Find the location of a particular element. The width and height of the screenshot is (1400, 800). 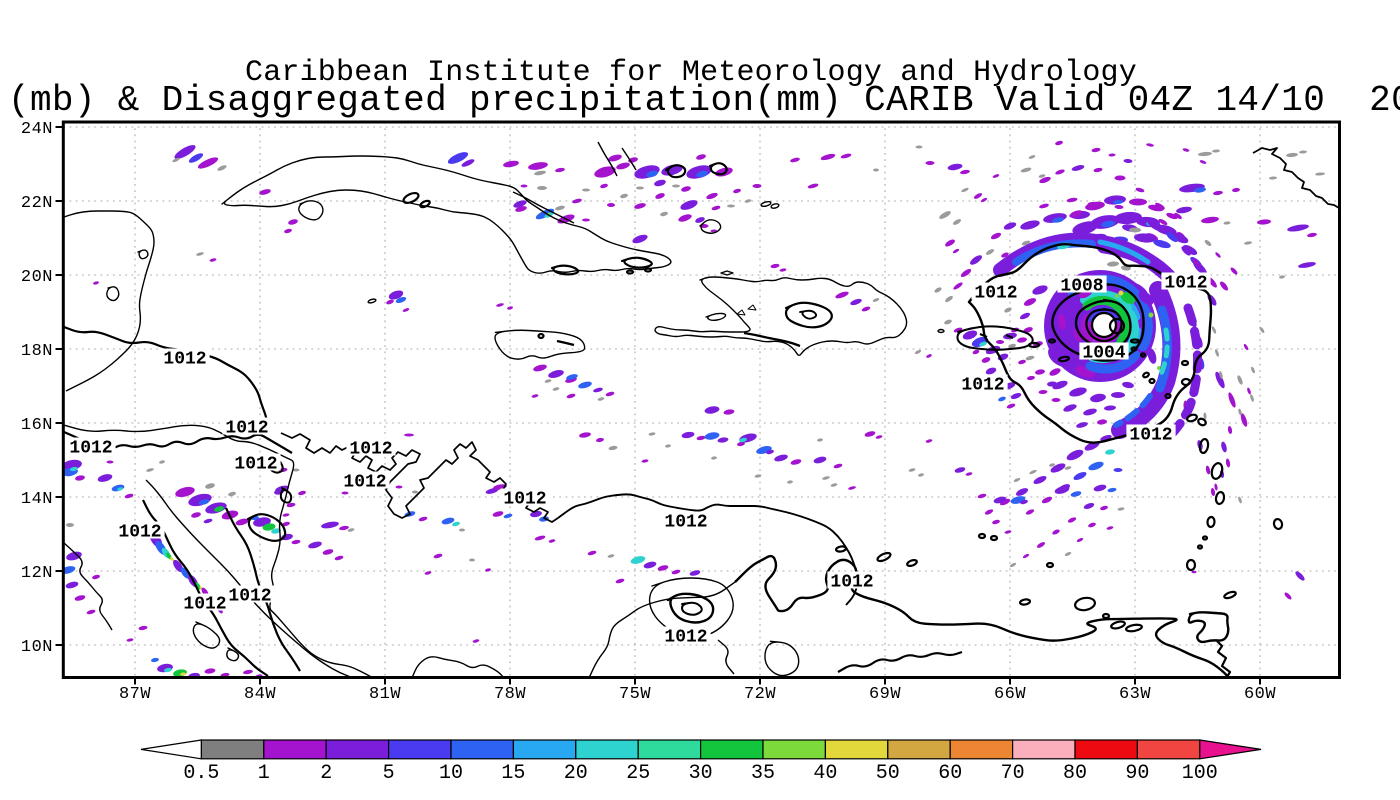

svg-text: 60W is located at coordinates (1260, 694).